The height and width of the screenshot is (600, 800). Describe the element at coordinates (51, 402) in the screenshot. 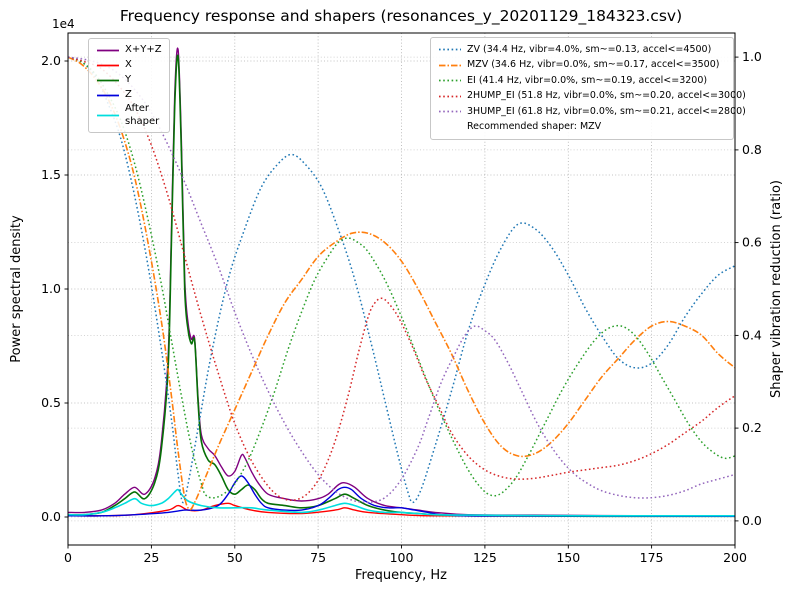

I see `y-left-tick-label: 0.5` at that location.